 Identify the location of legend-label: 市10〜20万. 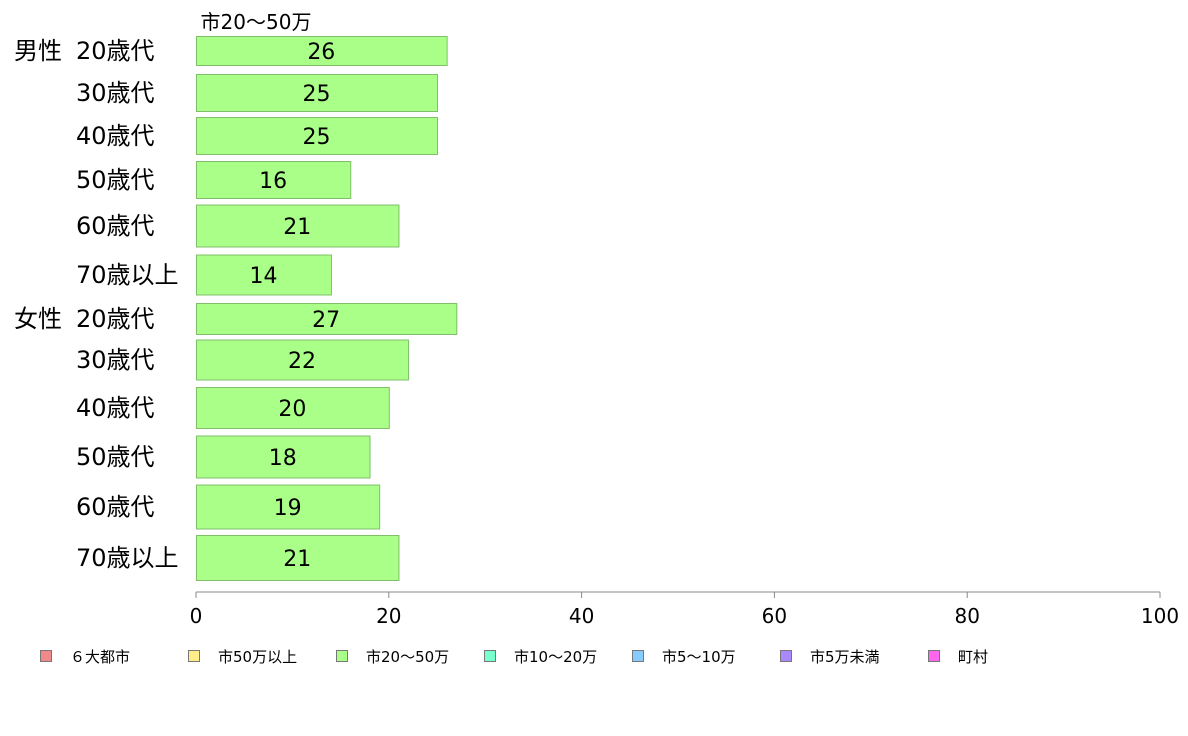
(556, 656).